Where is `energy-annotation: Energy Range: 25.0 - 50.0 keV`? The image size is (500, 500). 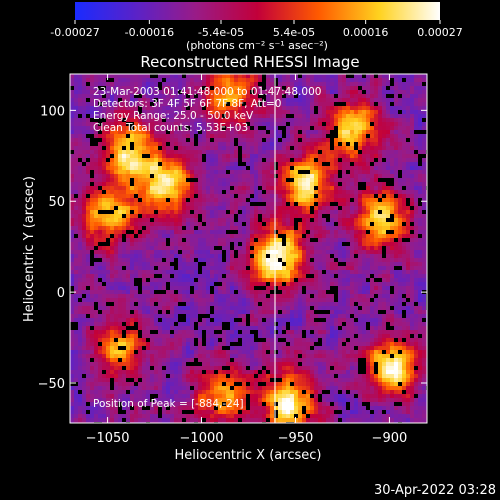 energy-annotation: Energy Range: 25.0 - 50.0 keV is located at coordinates (173, 116).